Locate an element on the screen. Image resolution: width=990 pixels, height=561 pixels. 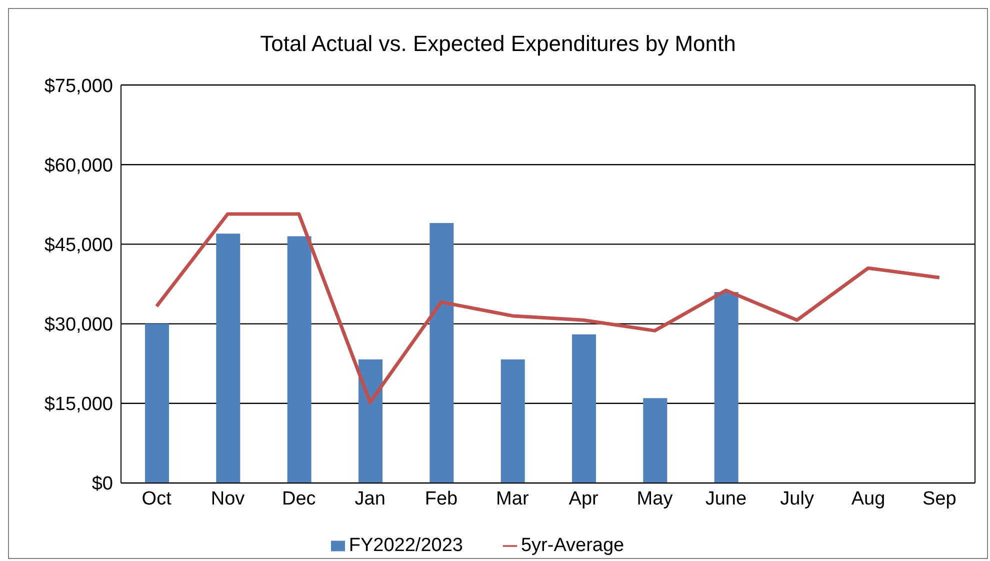
x-tick-label: Sep is located at coordinates (939, 499).